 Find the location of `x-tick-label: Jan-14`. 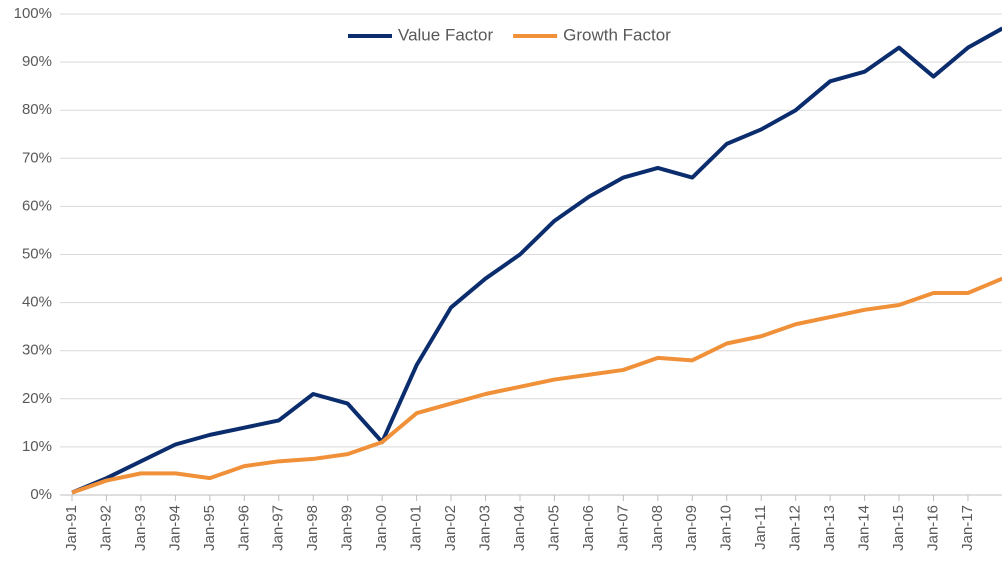

x-tick-label: Jan-14 is located at coordinates (864, 528).